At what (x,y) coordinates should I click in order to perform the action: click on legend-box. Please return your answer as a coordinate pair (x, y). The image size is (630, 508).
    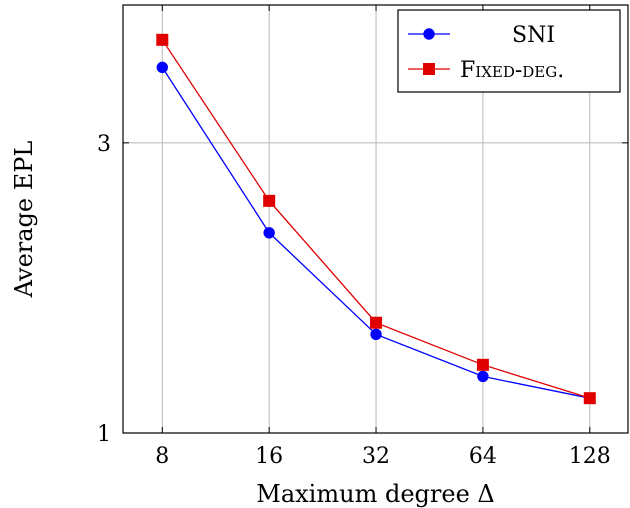
    Looking at the image, I should click on (509, 51).